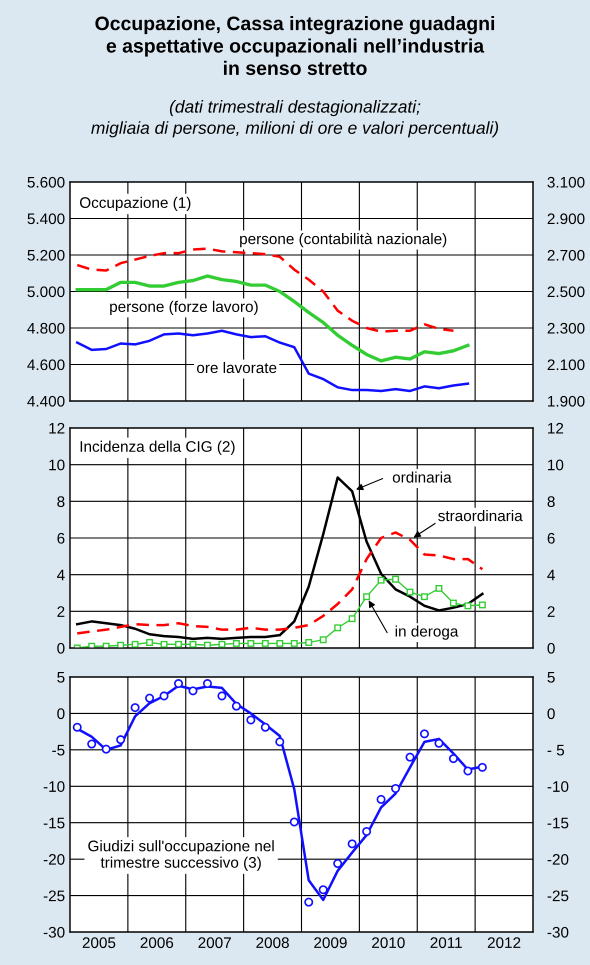  Describe the element at coordinates (54, 786) in the screenshot. I see `y-tick-label: -10` at that location.